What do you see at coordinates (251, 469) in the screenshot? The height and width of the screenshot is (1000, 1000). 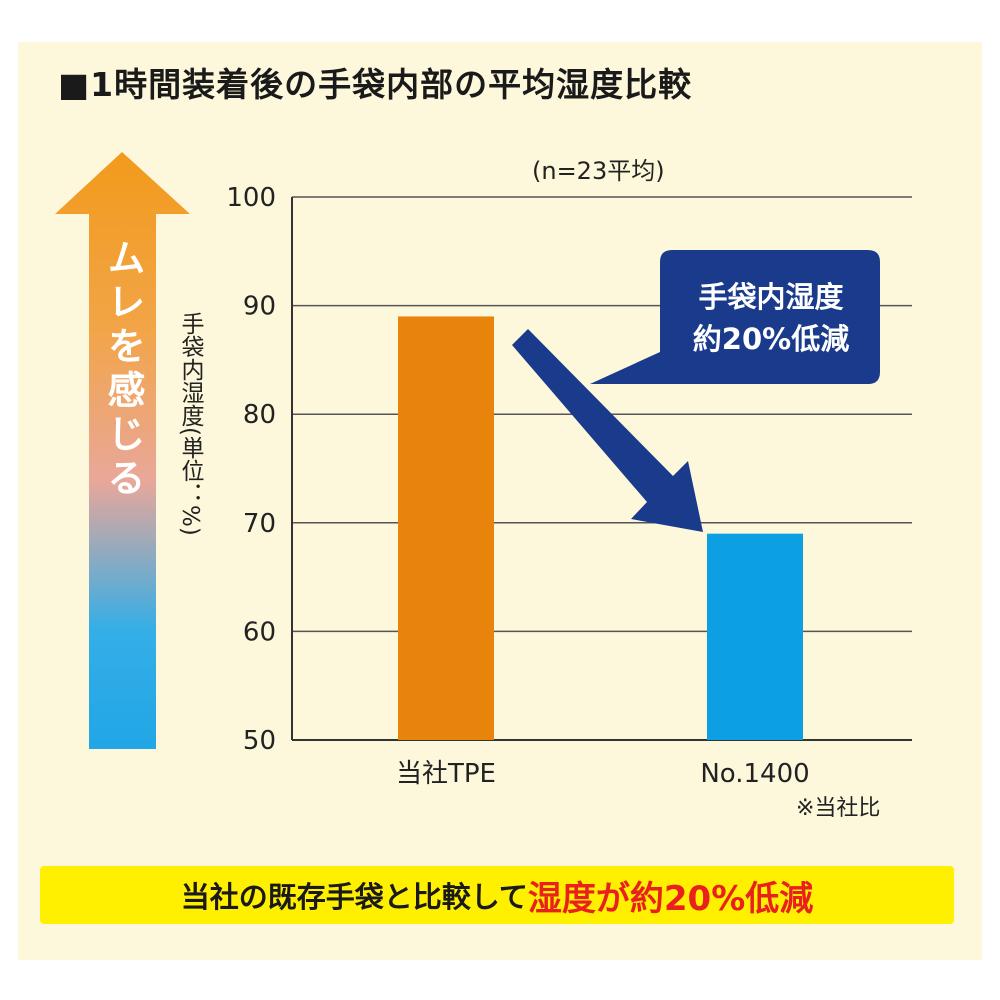 I see `y-tick-labels: 50 60 70 80 90 100` at bounding box center [251, 469].